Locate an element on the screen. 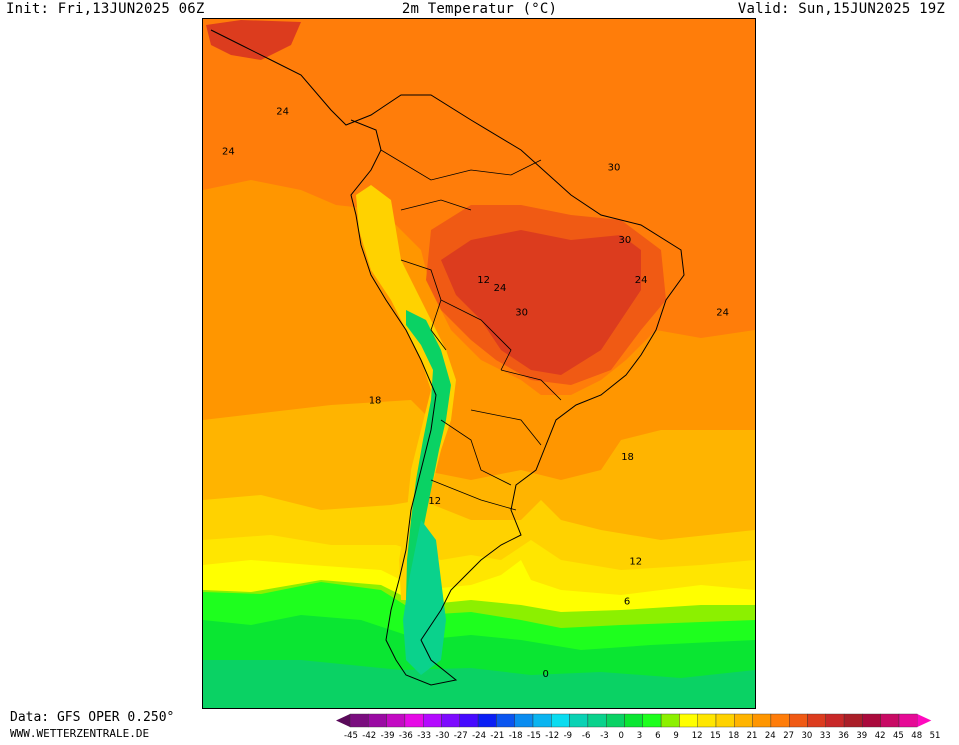 Image resolution: width=959 pixels, height=745 pixels. contour-label: 6 is located at coordinates (627, 602).